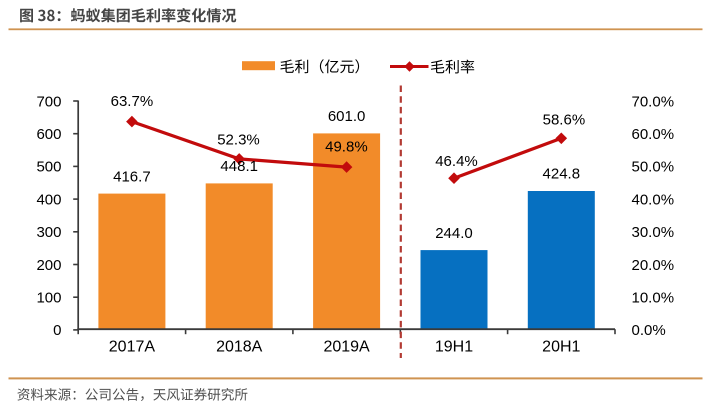 The image size is (716, 415). Describe the element at coordinates (347, 116) in the screenshot. I see `svg-text: 601.0` at that location.